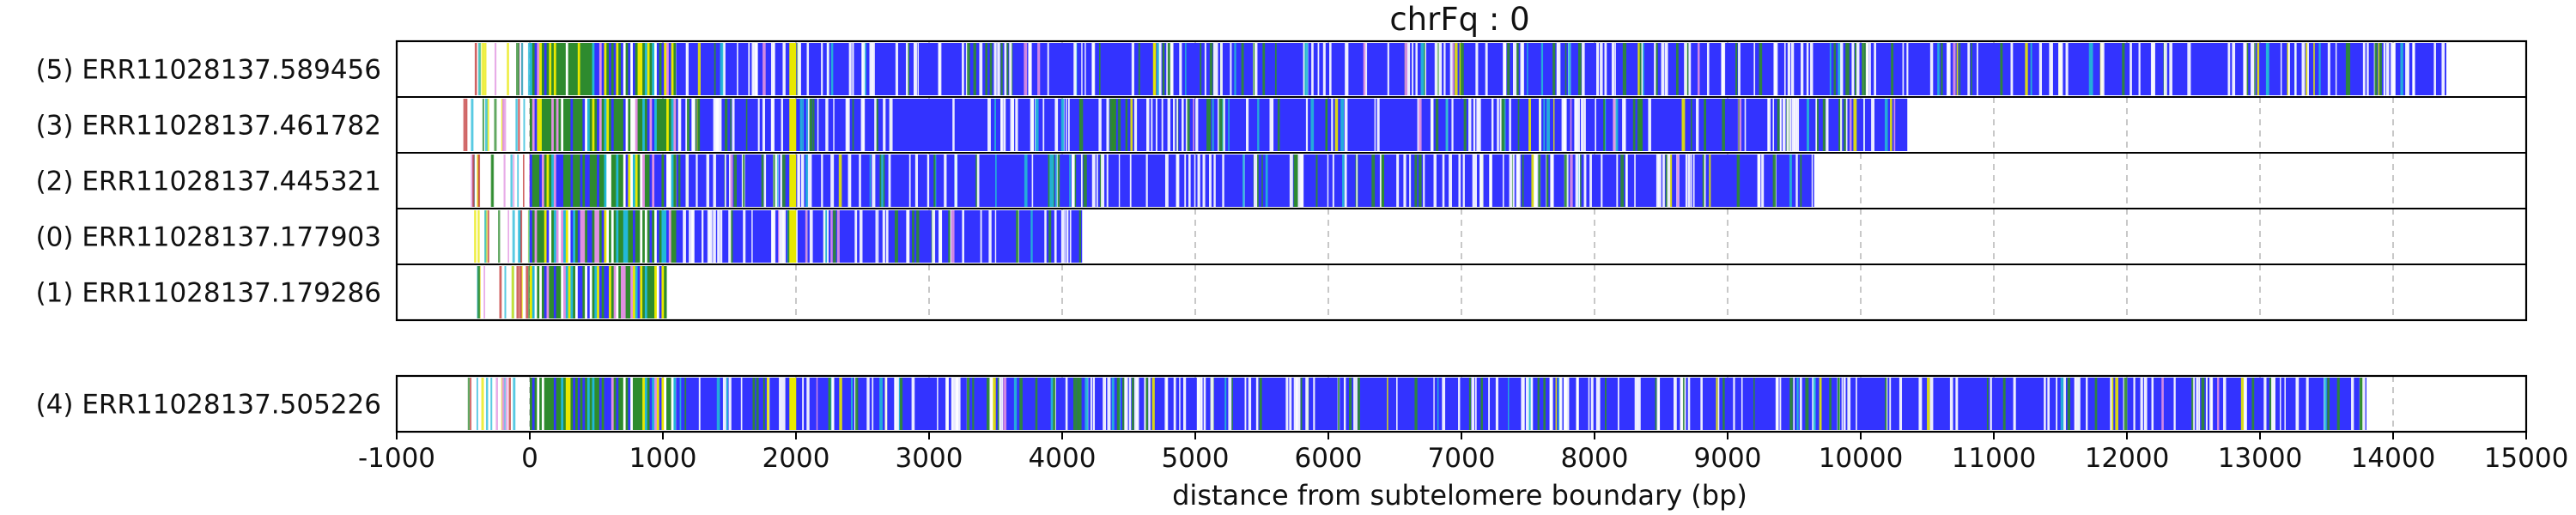  What do you see at coordinates (1245, 180) in the screenshot?
I see `read-body` at bounding box center [1245, 180].